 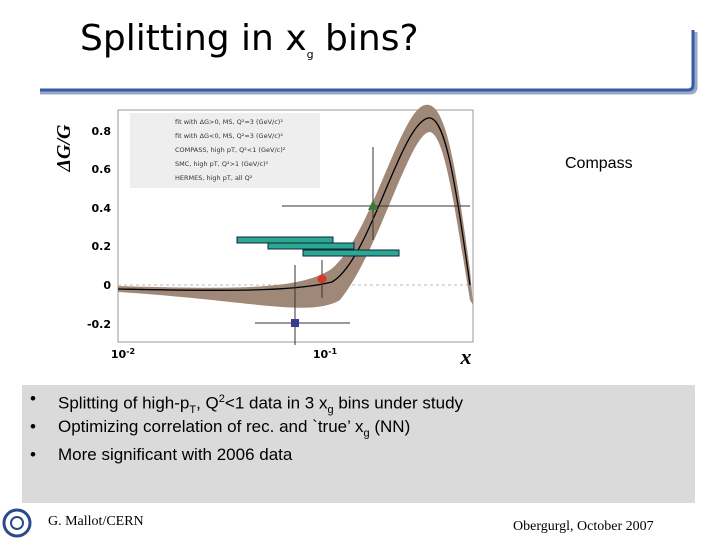 What do you see at coordinates (99, 324) in the screenshot?
I see `y-tick-label: -0.2` at bounding box center [99, 324].